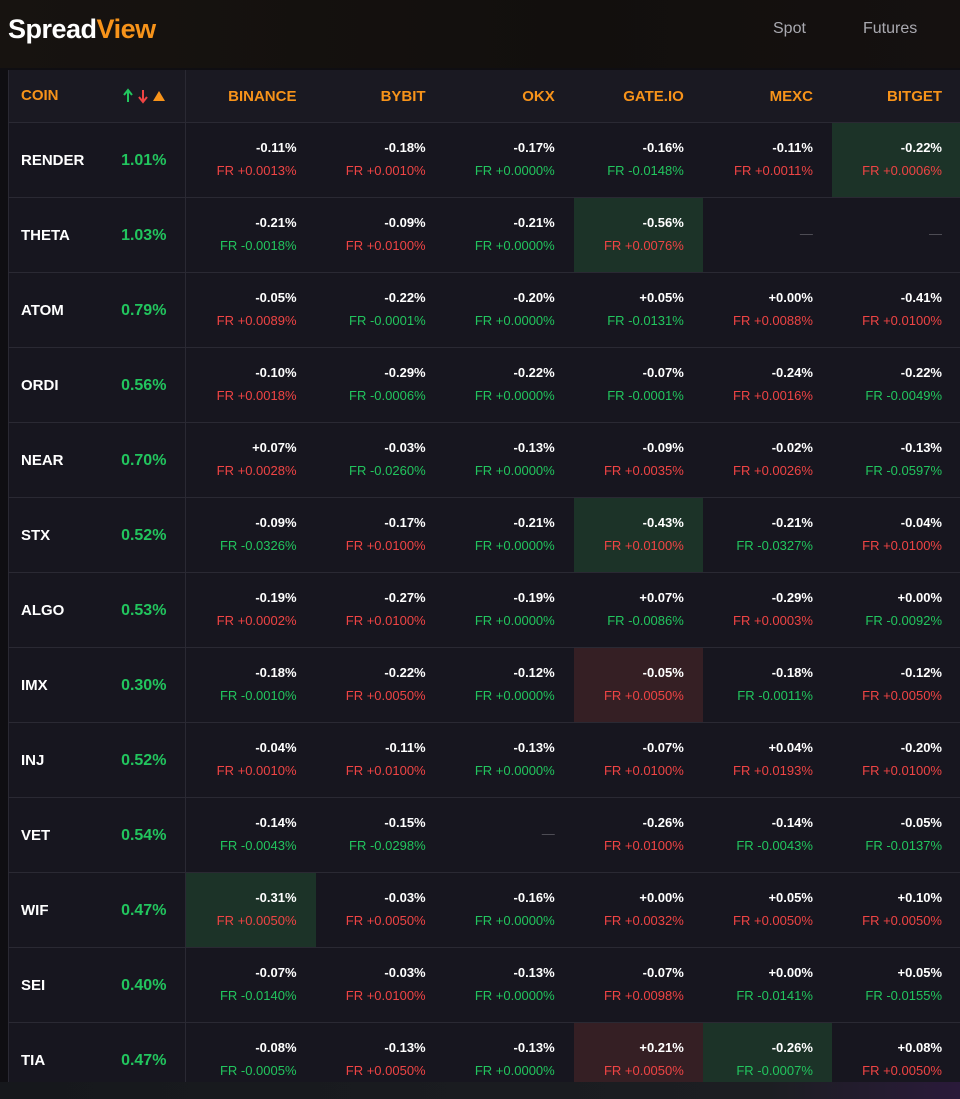 This screenshot has width=960, height=1099. What do you see at coordinates (380, 985) in the screenshot?
I see `exchange-cell: -0.03% FR +0.0100%` at bounding box center [380, 985].